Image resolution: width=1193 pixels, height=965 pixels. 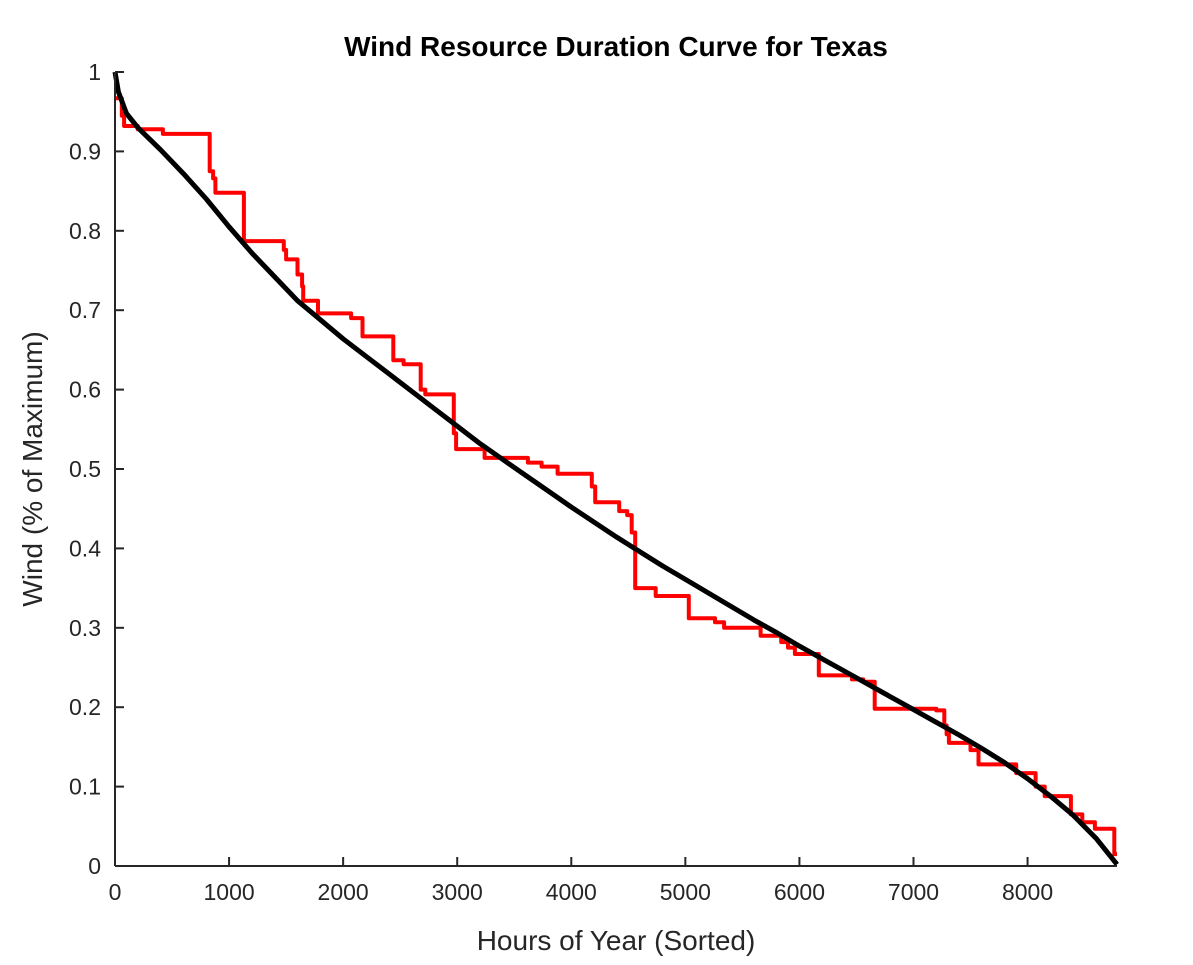 What do you see at coordinates (1027, 892) in the screenshot?
I see `x-tick-label: 8000` at bounding box center [1027, 892].